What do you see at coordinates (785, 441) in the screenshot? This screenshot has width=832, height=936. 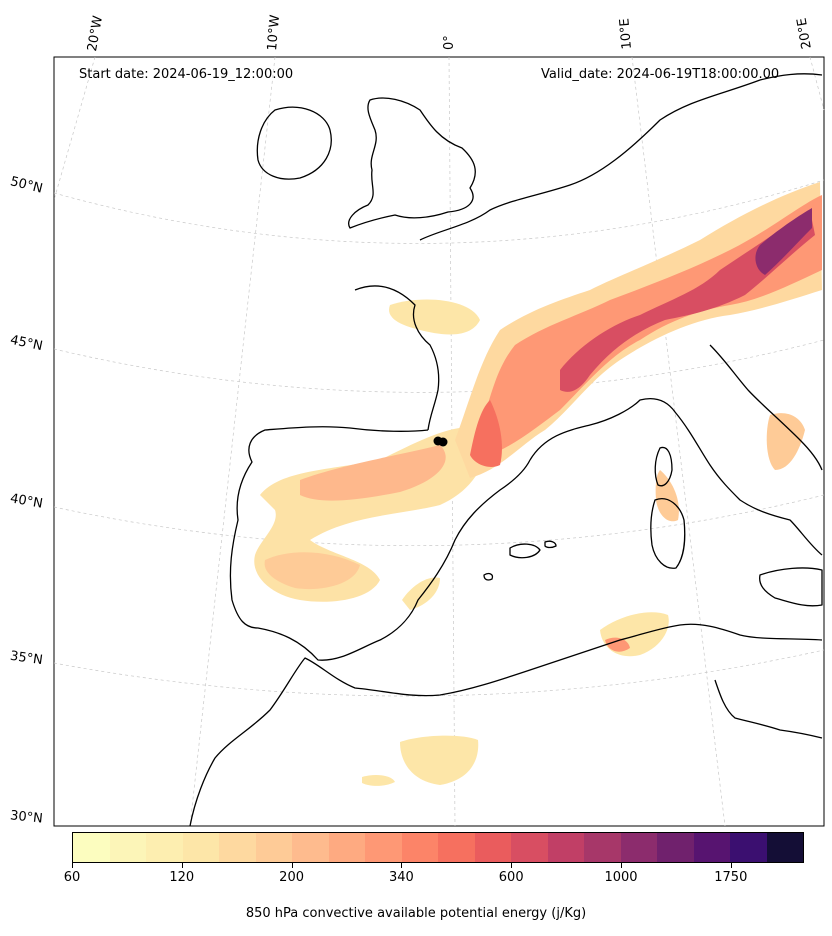 I see `cape-area-balkans` at bounding box center [785, 441].